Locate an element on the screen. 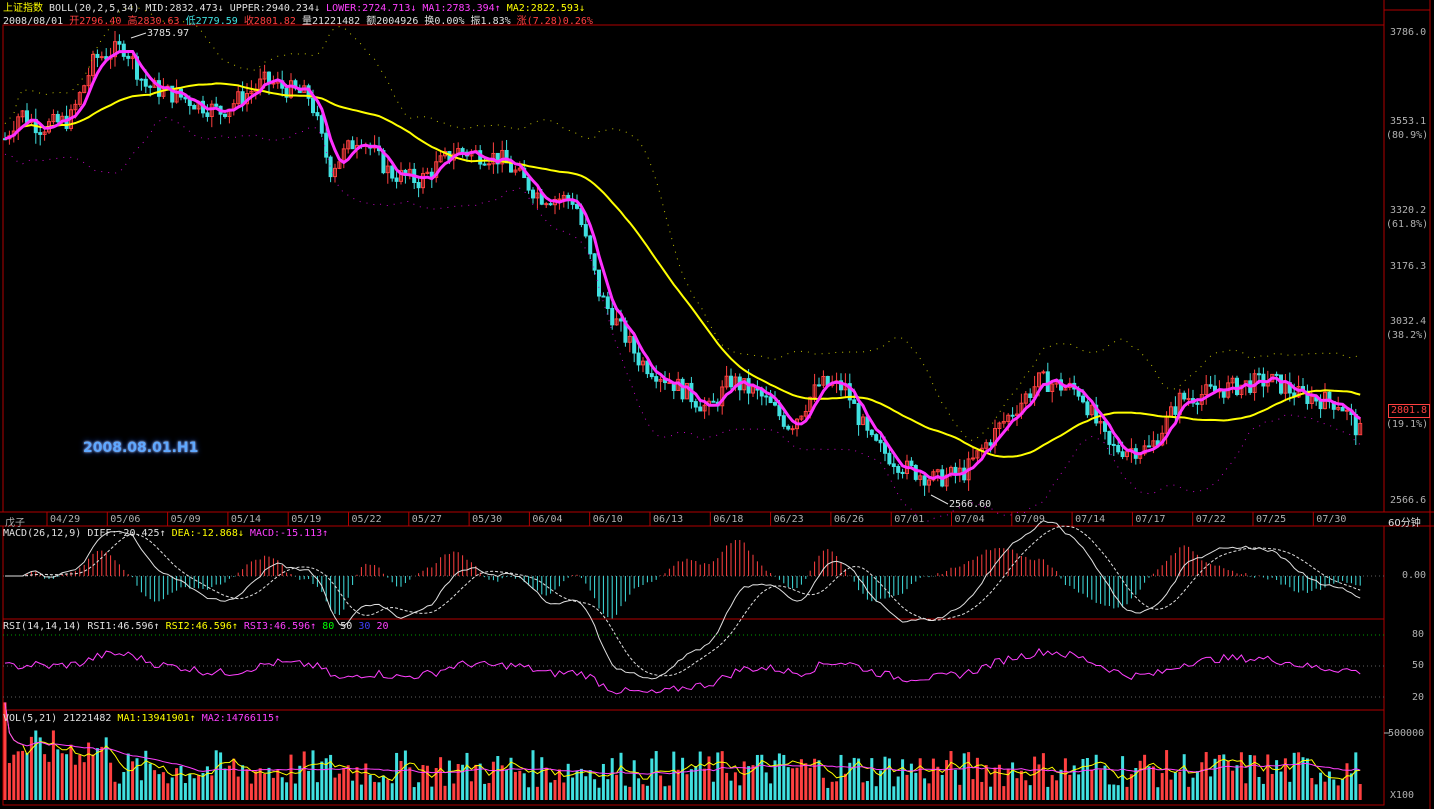 The width and height of the screenshot is (1434, 809). date-axis-era: 戊子 is located at coordinates (15, 523).